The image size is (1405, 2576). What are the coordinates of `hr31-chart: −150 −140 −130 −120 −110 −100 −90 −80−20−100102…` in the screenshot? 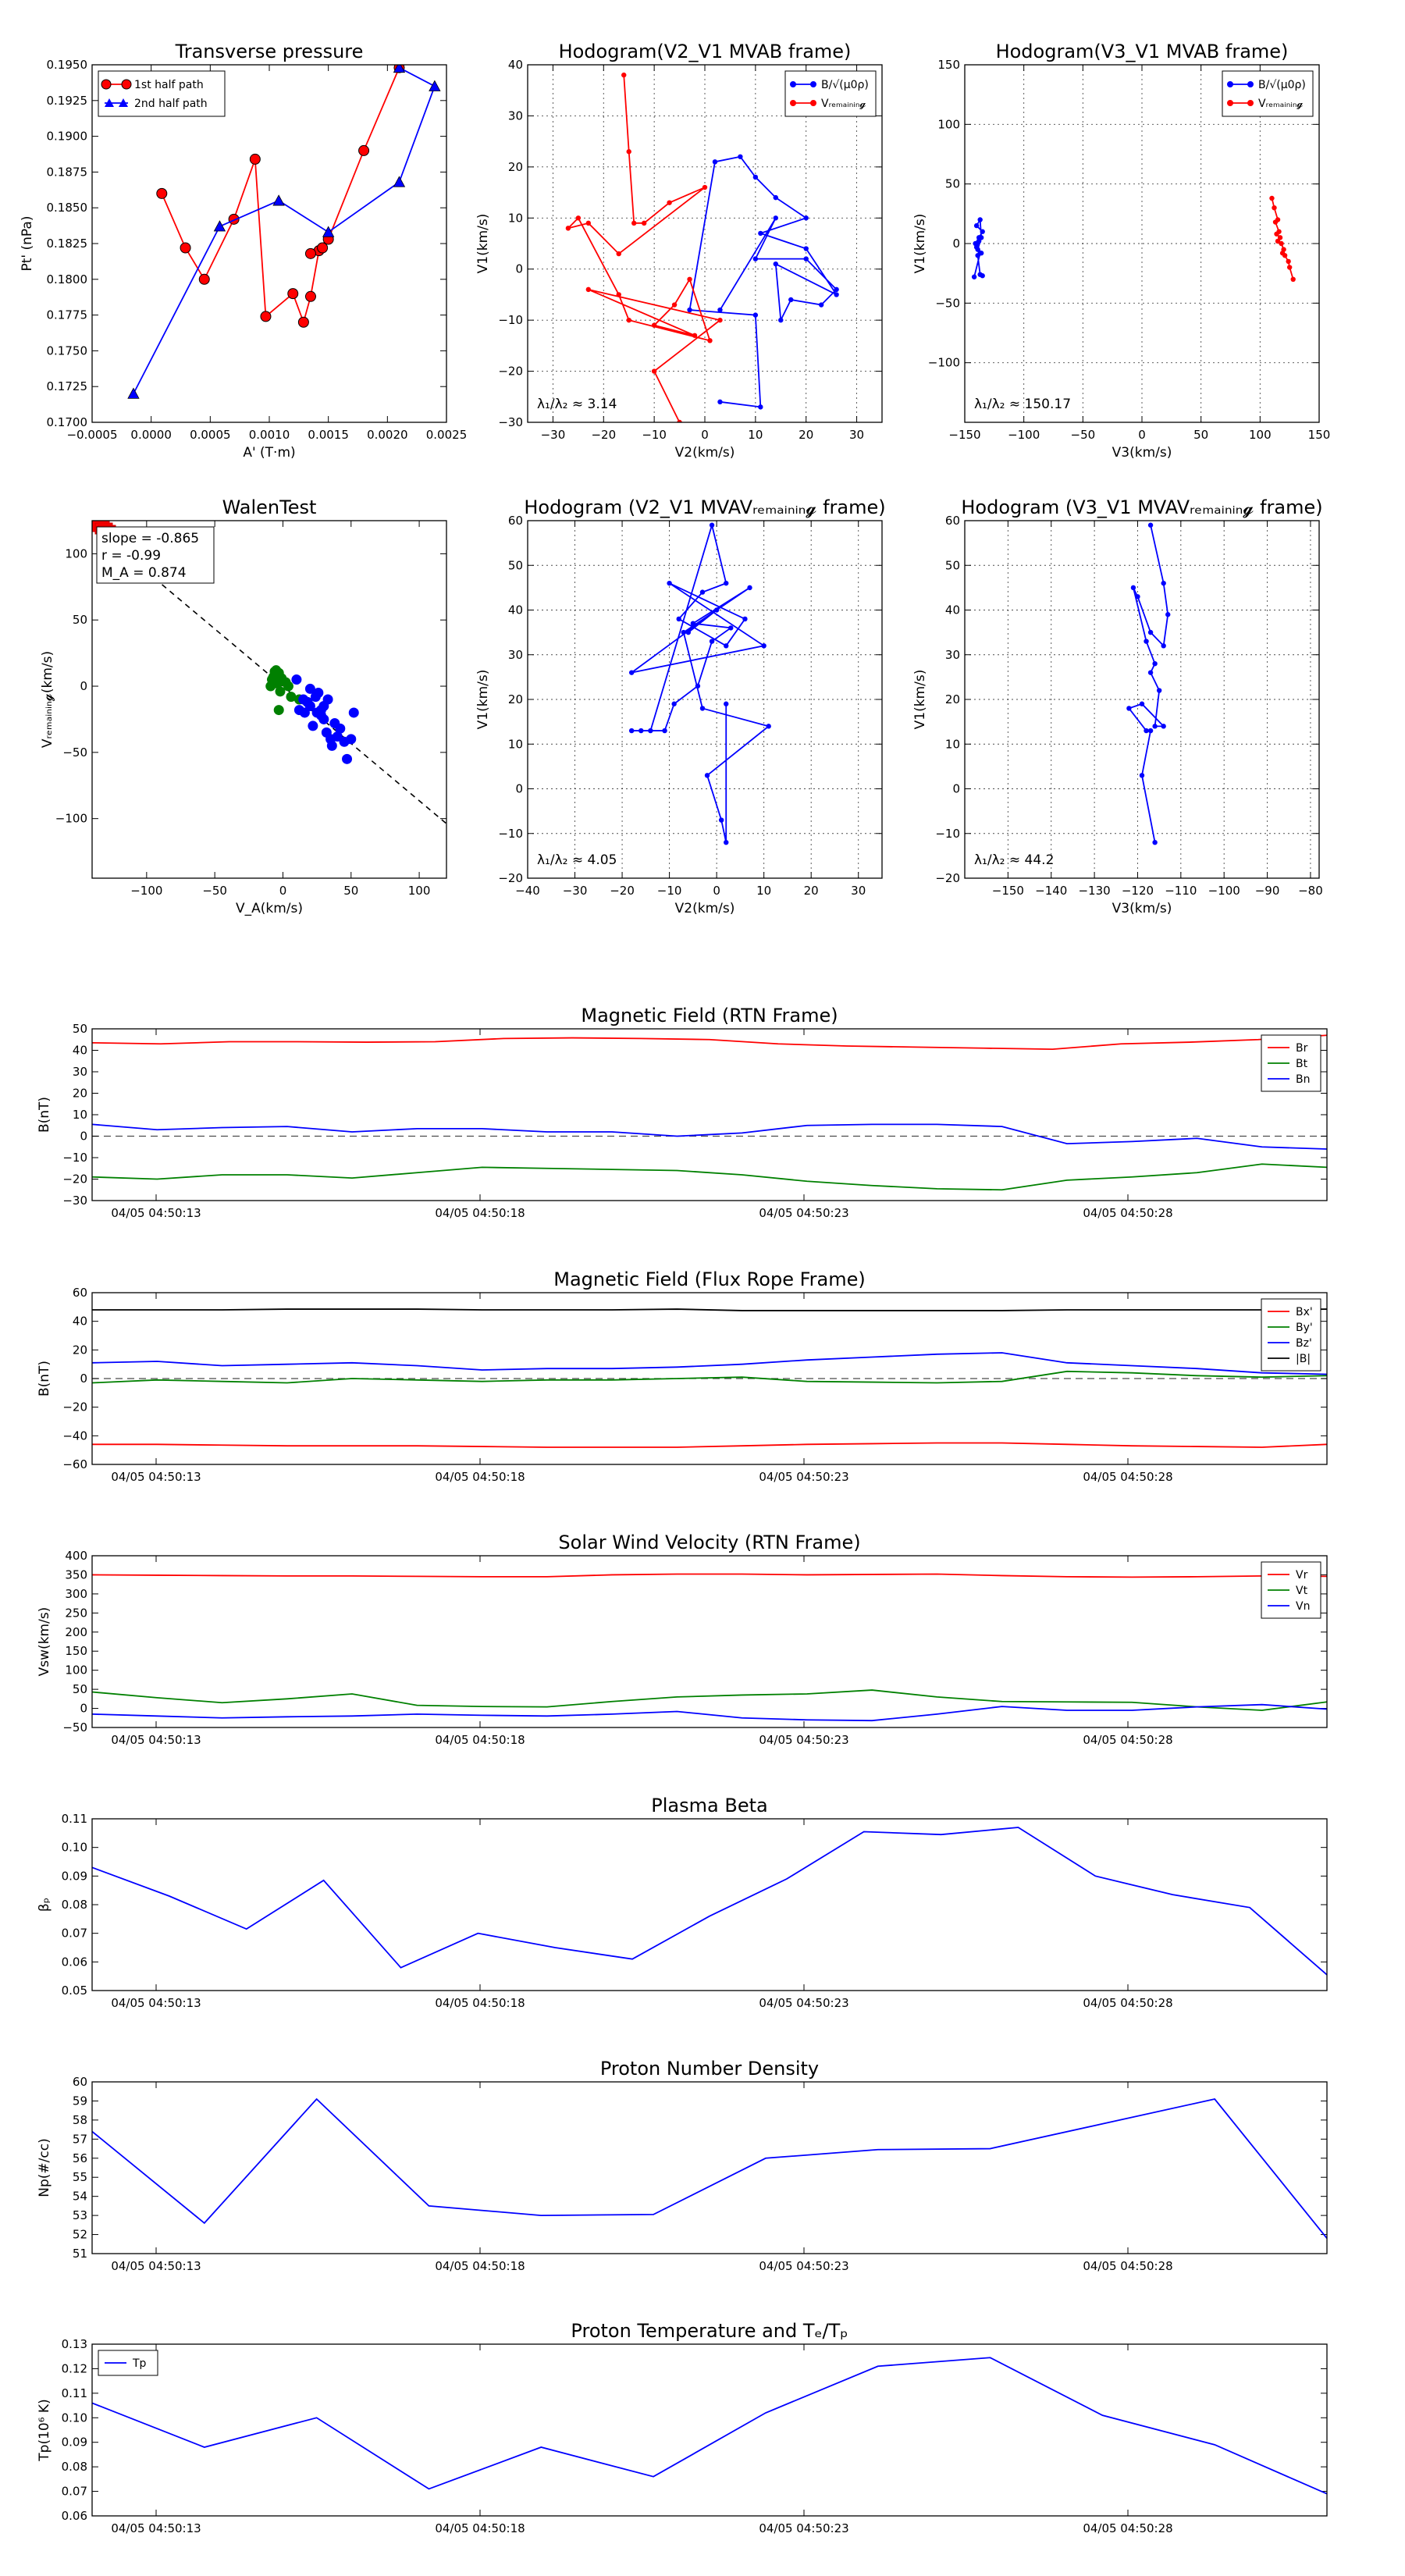 It's located at (1117, 706).